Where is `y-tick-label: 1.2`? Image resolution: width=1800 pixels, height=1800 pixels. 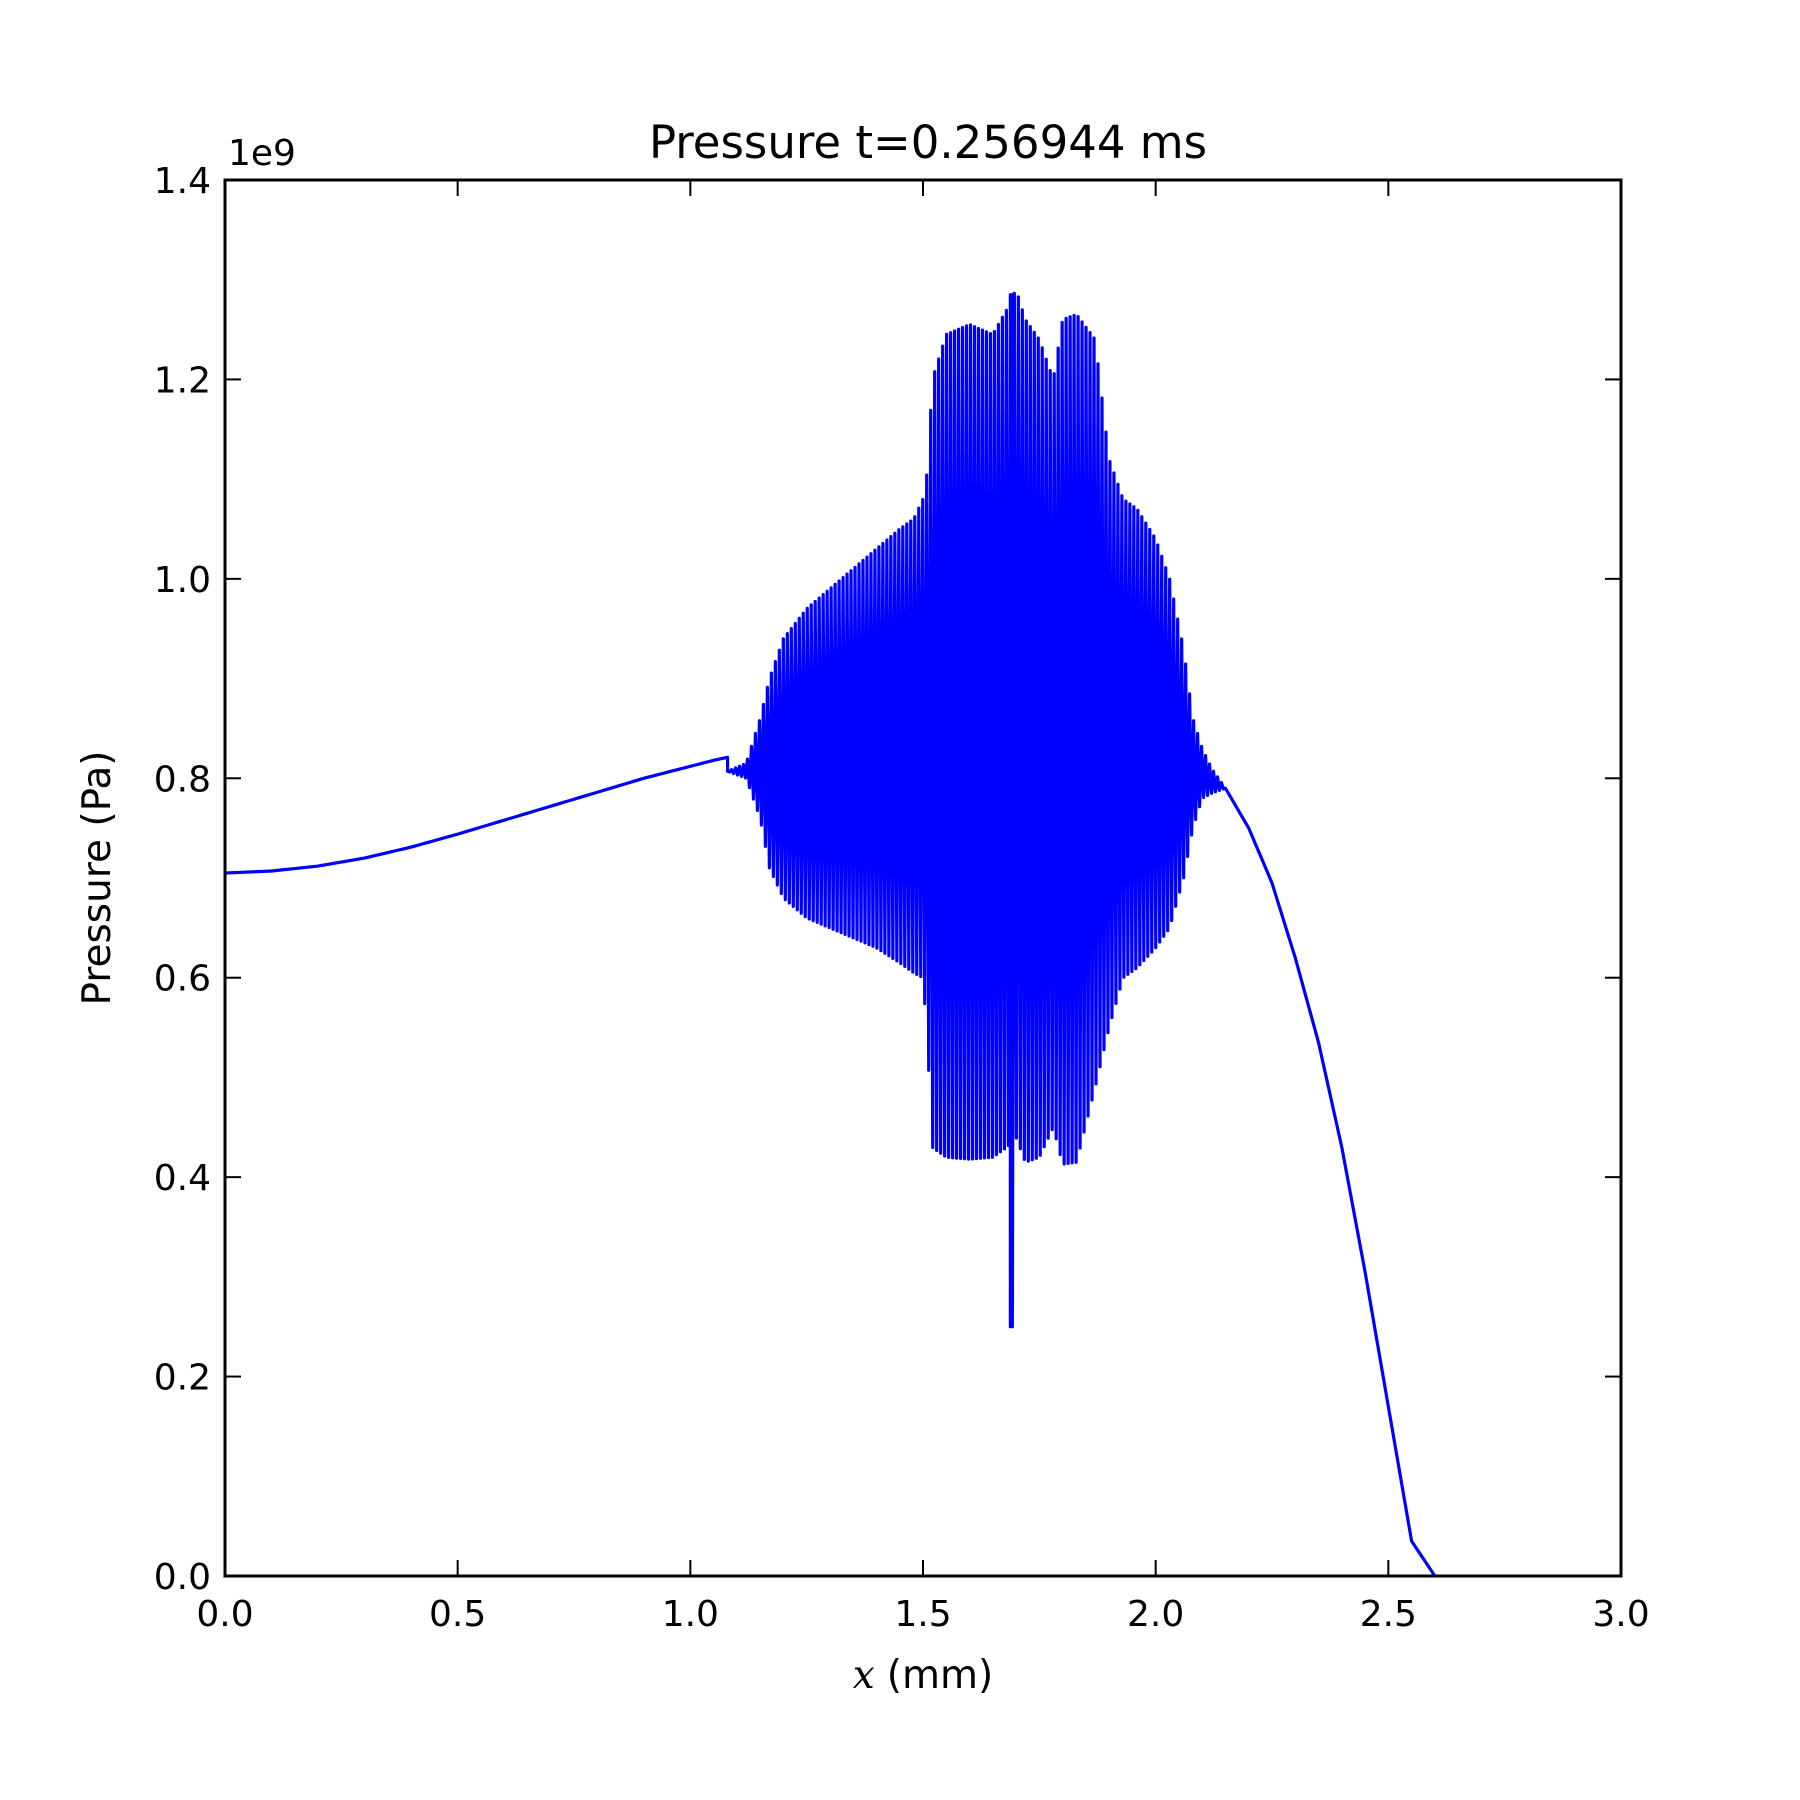
y-tick-label: 1.2 is located at coordinates (182, 380).